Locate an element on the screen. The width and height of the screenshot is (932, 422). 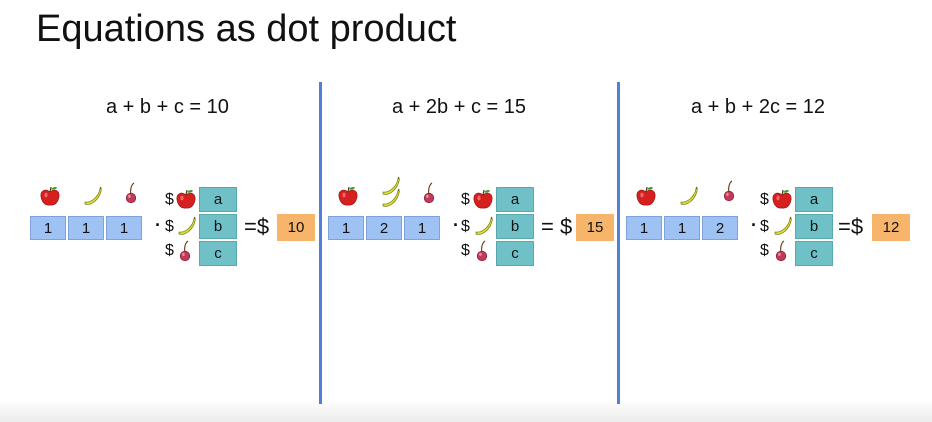
count-vector: 1 1 2 is located at coordinates (683, 228).